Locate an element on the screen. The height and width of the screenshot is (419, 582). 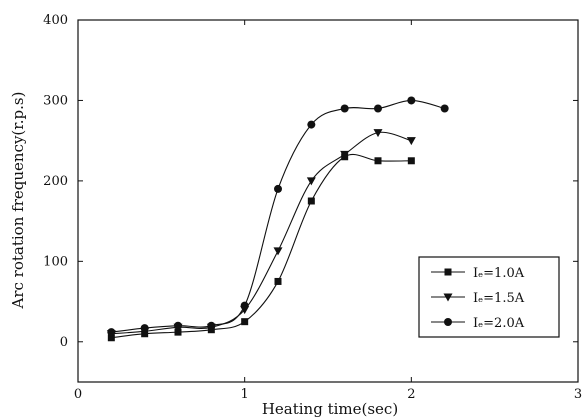
x-tick-label: 3 is located at coordinates (578, 394).